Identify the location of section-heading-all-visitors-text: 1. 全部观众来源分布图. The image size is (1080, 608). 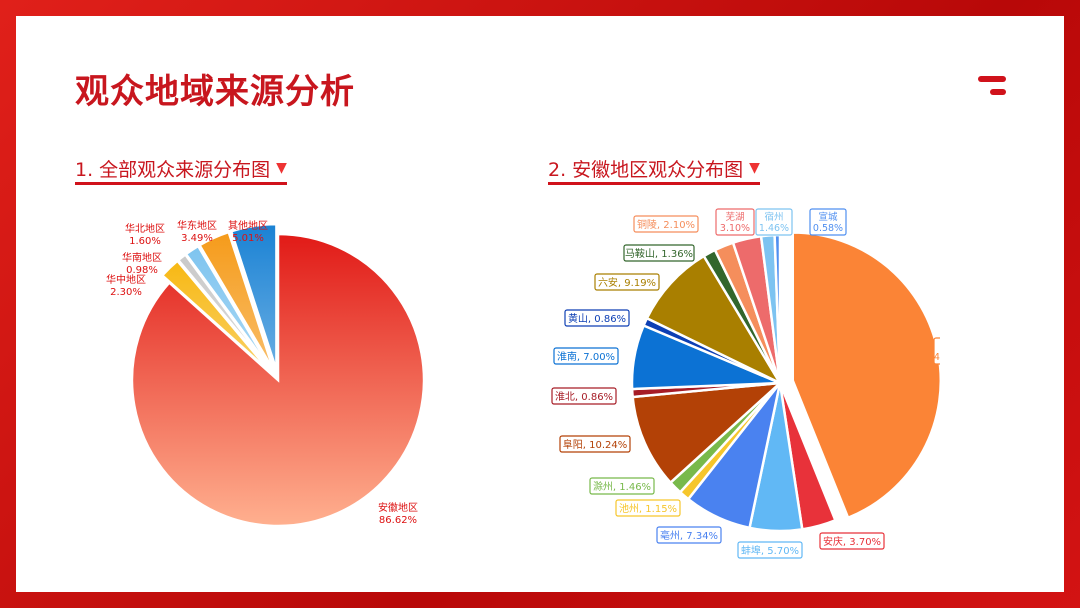
(173, 169).